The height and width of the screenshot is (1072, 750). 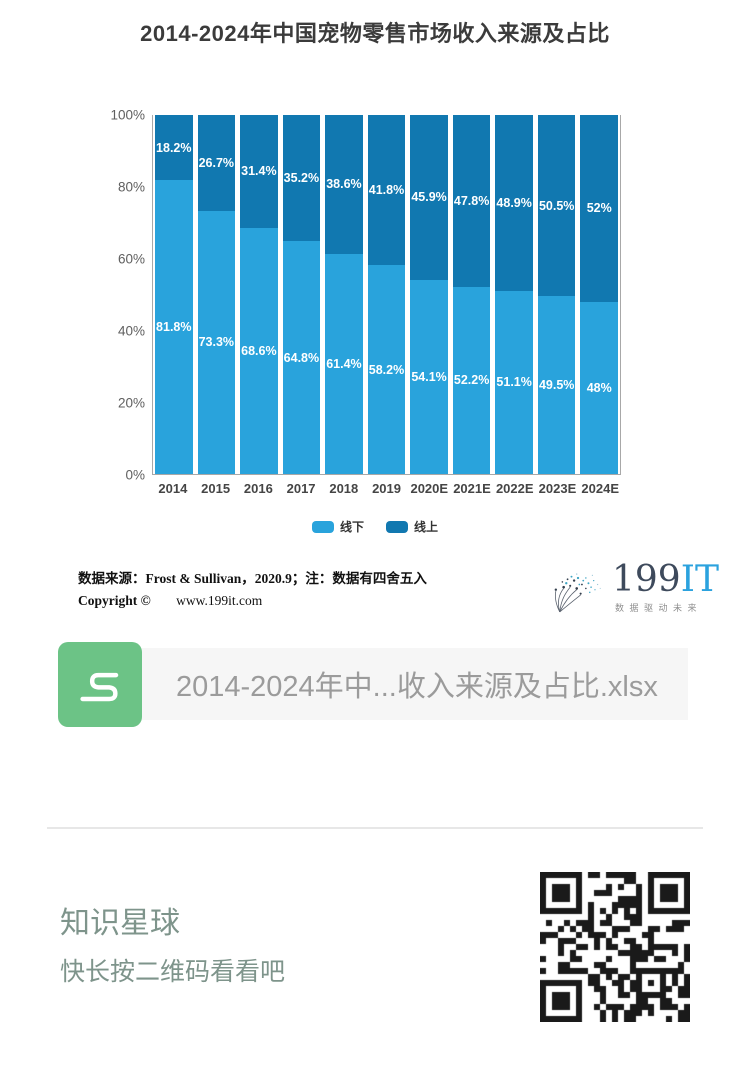 I want to click on offline-value-label: 73.3%, so click(x=216, y=342).